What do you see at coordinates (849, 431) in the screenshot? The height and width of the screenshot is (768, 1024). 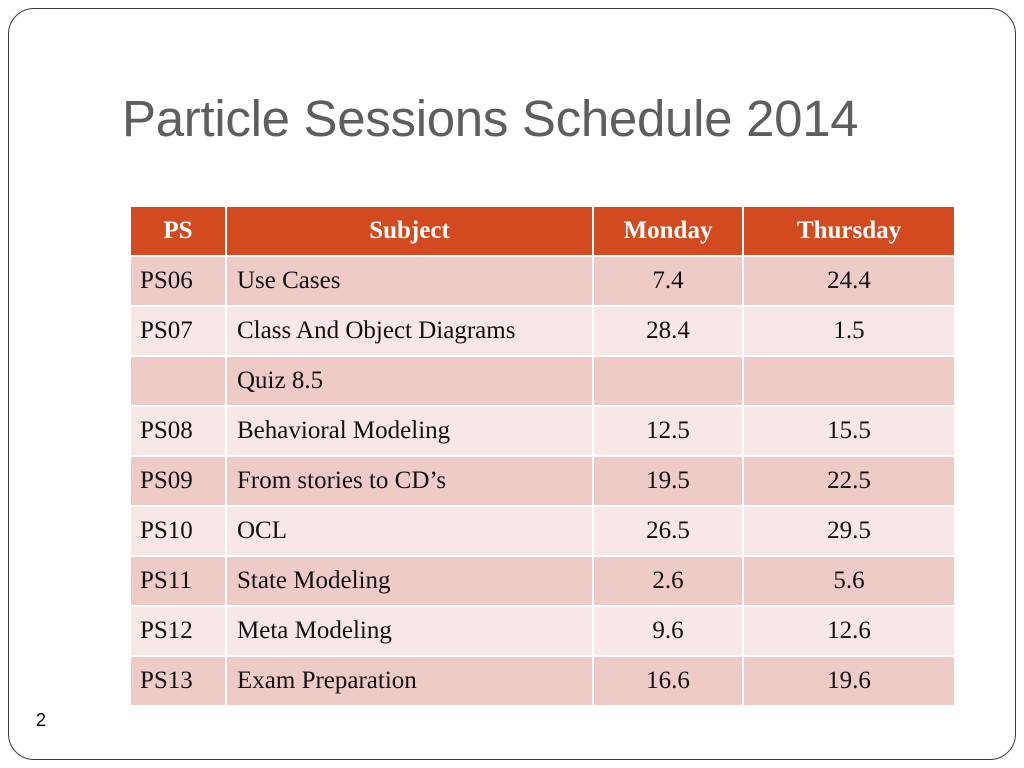 I see `cell-thursday: 15.5` at bounding box center [849, 431].